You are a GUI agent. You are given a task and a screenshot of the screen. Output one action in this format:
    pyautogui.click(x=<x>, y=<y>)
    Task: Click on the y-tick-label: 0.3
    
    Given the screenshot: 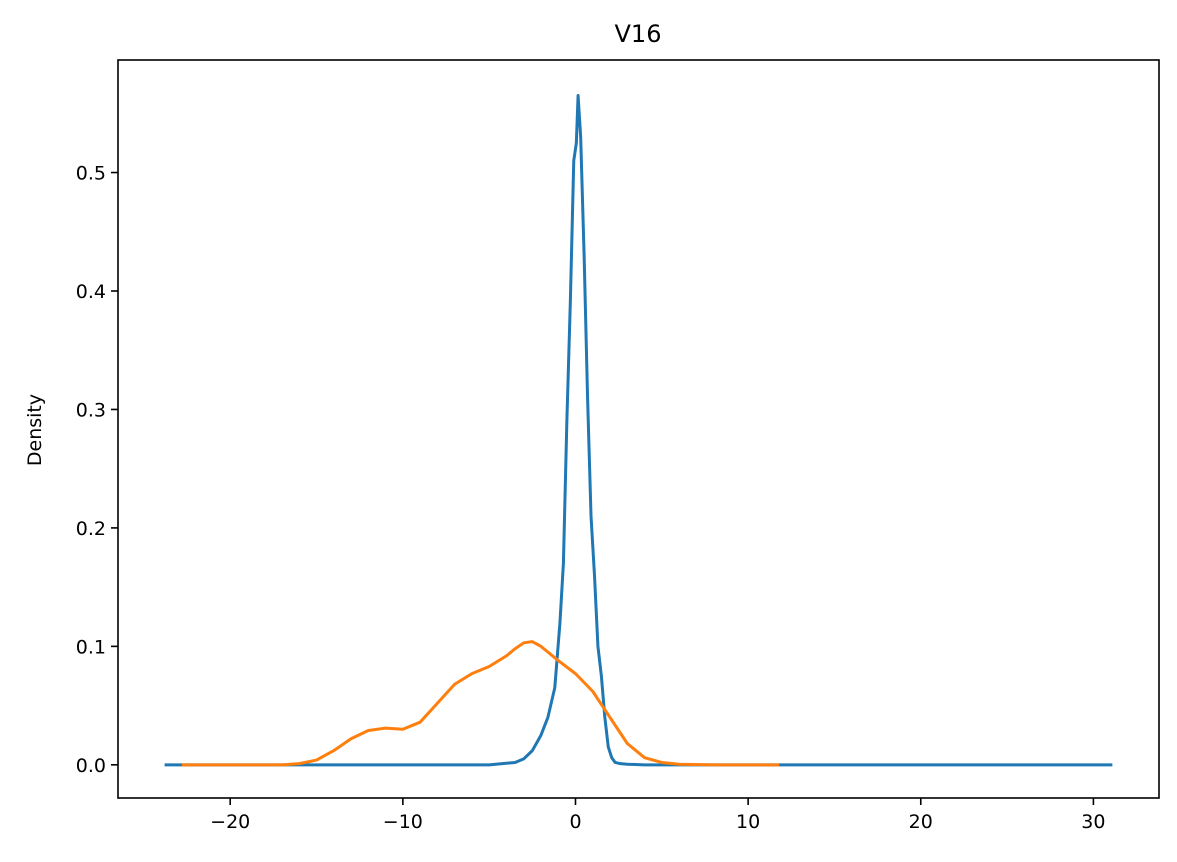 What is the action you would take?
    pyautogui.click(x=91, y=410)
    